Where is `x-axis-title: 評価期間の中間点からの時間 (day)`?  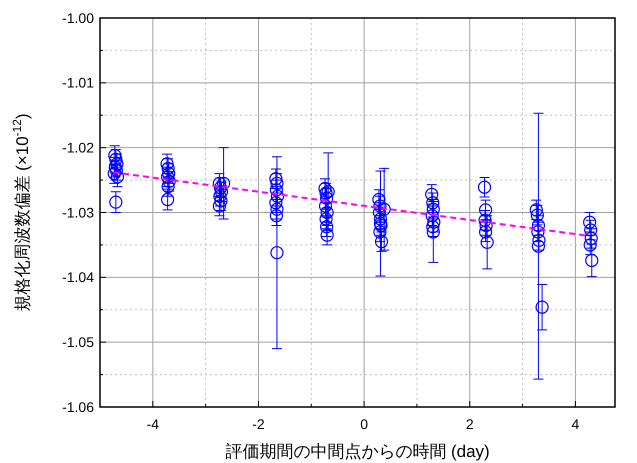
x-axis-title: 評価期間の中間点からの時間 (day) is located at coordinates (357, 451).